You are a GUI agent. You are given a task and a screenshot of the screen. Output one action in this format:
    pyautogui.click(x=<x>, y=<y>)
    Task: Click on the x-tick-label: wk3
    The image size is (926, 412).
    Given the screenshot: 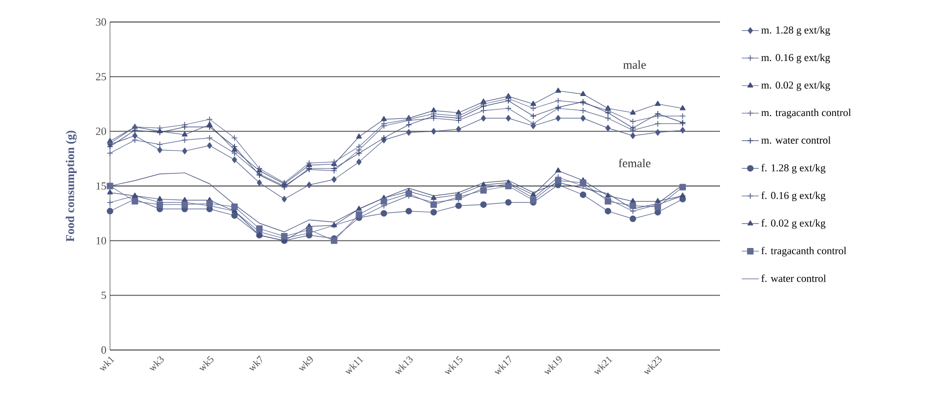 What is the action you would take?
    pyautogui.click(x=156, y=363)
    